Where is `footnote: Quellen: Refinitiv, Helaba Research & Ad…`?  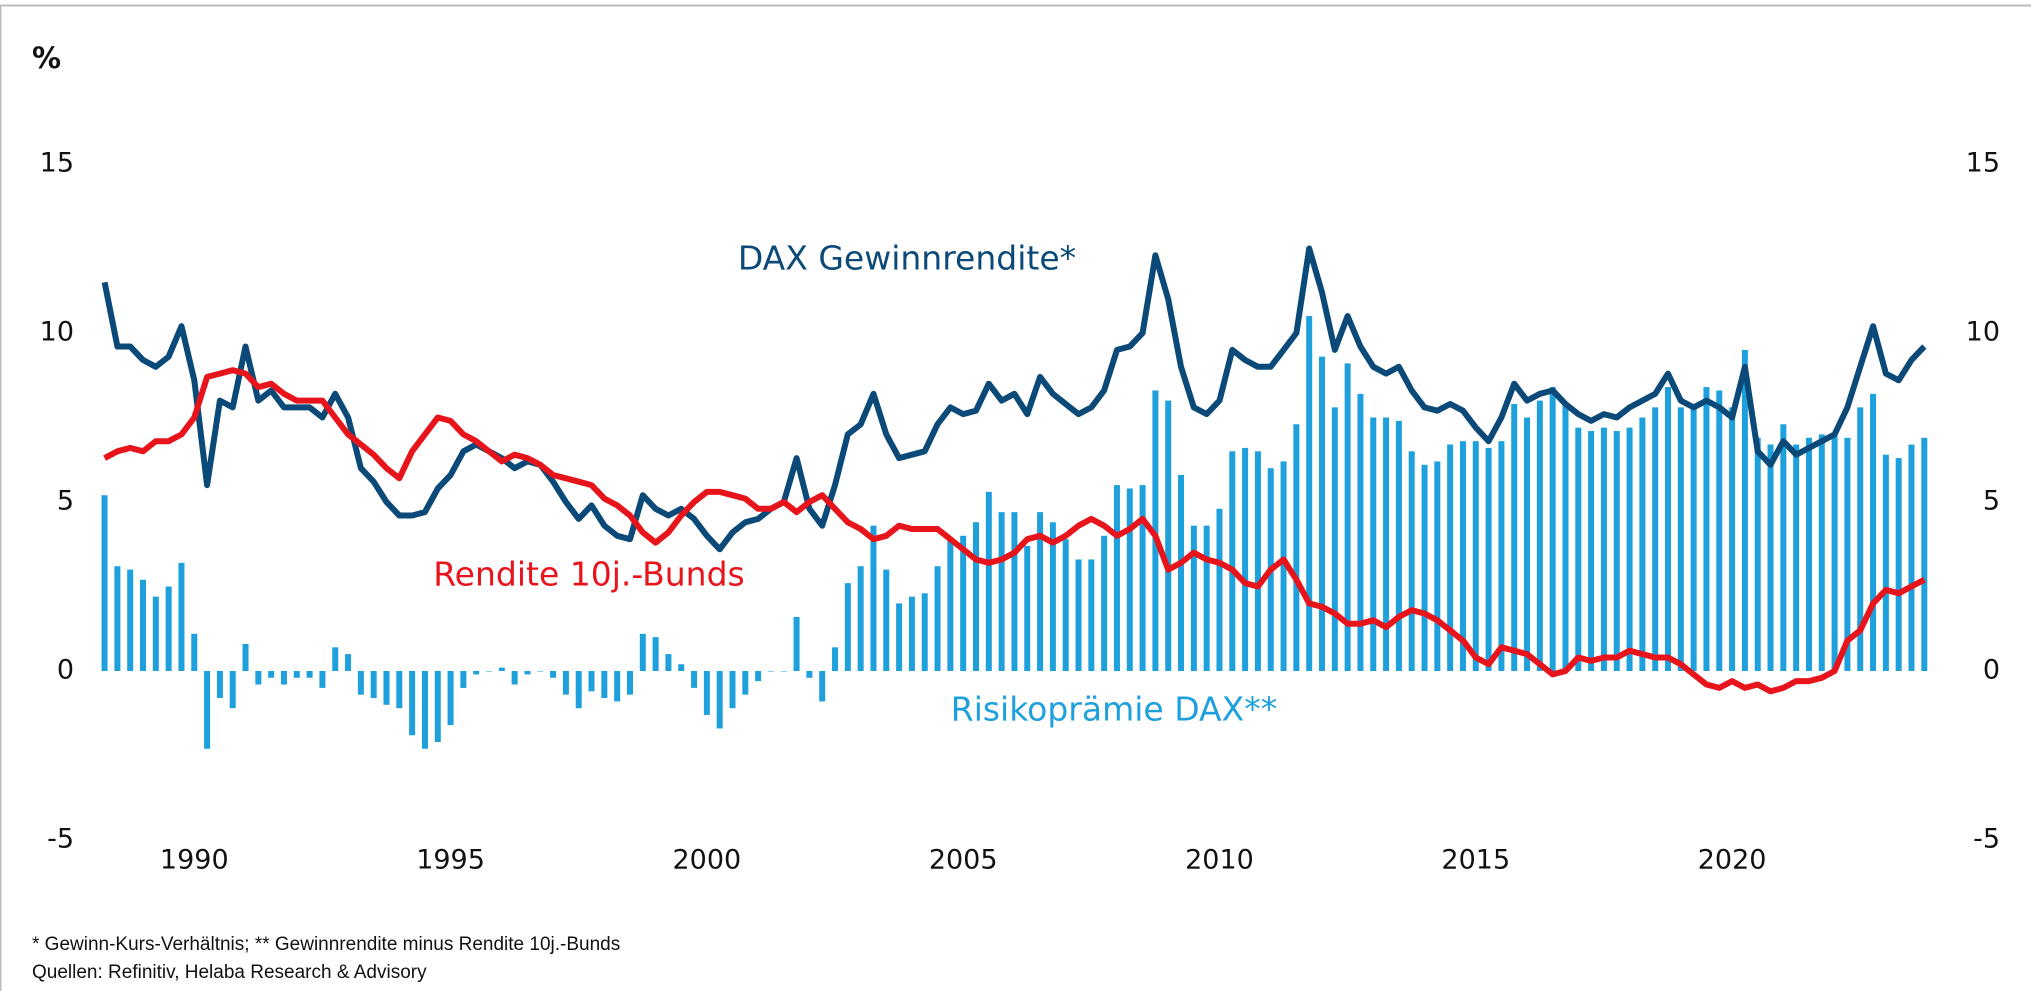
footnote: Quellen: Refinitiv, Helaba Research & Ad… is located at coordinates (229, 972).